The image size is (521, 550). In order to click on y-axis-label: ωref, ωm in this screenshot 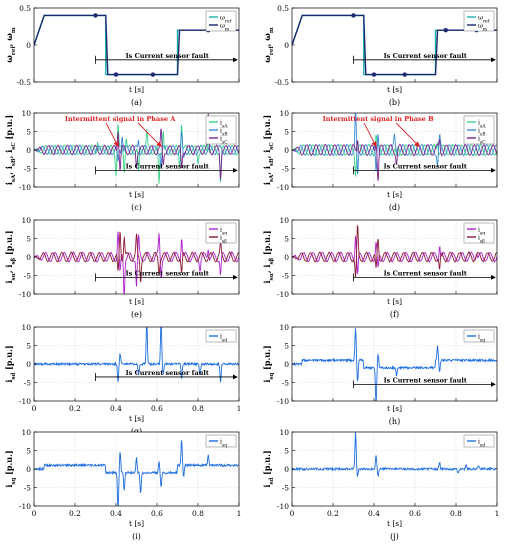, I will do `click(268, 45)`.